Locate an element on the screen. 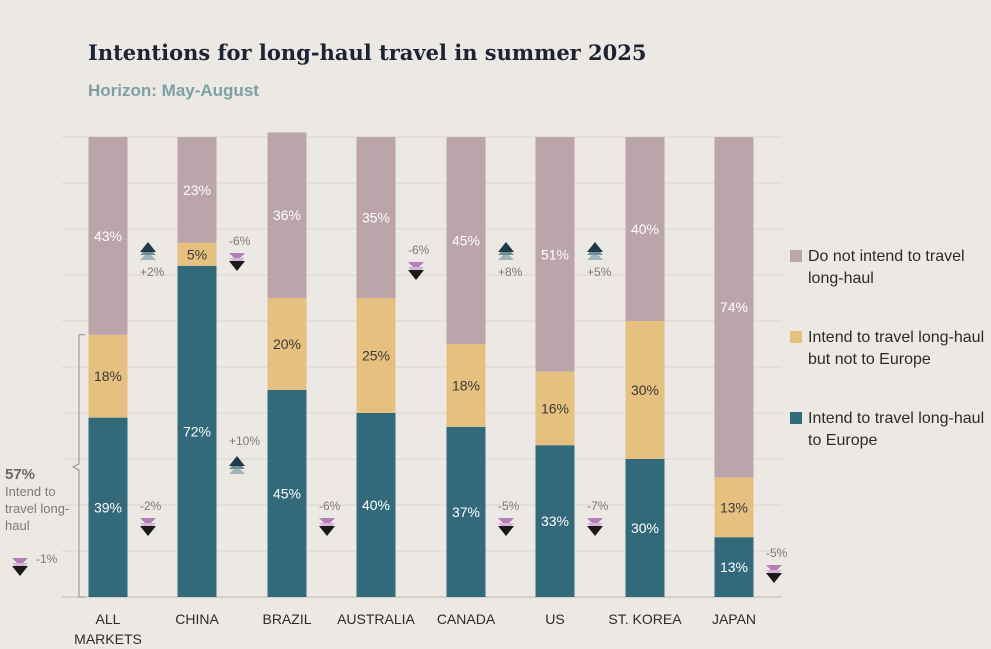  legend-label-not-intend: Do not intend to travel long-haul is located at coordinates (886, 267).